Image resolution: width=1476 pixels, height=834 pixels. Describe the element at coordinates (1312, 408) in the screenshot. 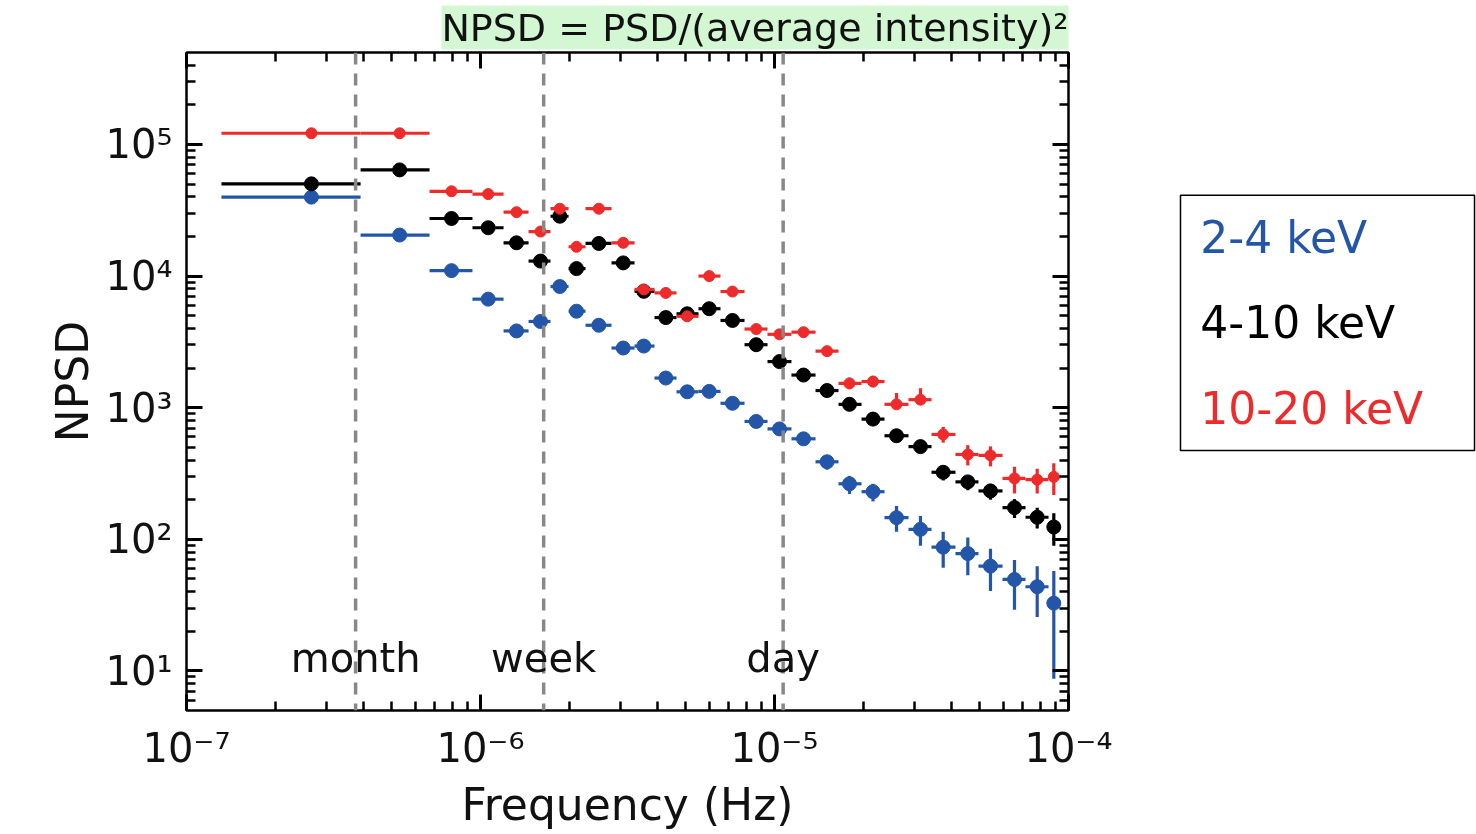

I see `text: 10-20 keV` at that location.